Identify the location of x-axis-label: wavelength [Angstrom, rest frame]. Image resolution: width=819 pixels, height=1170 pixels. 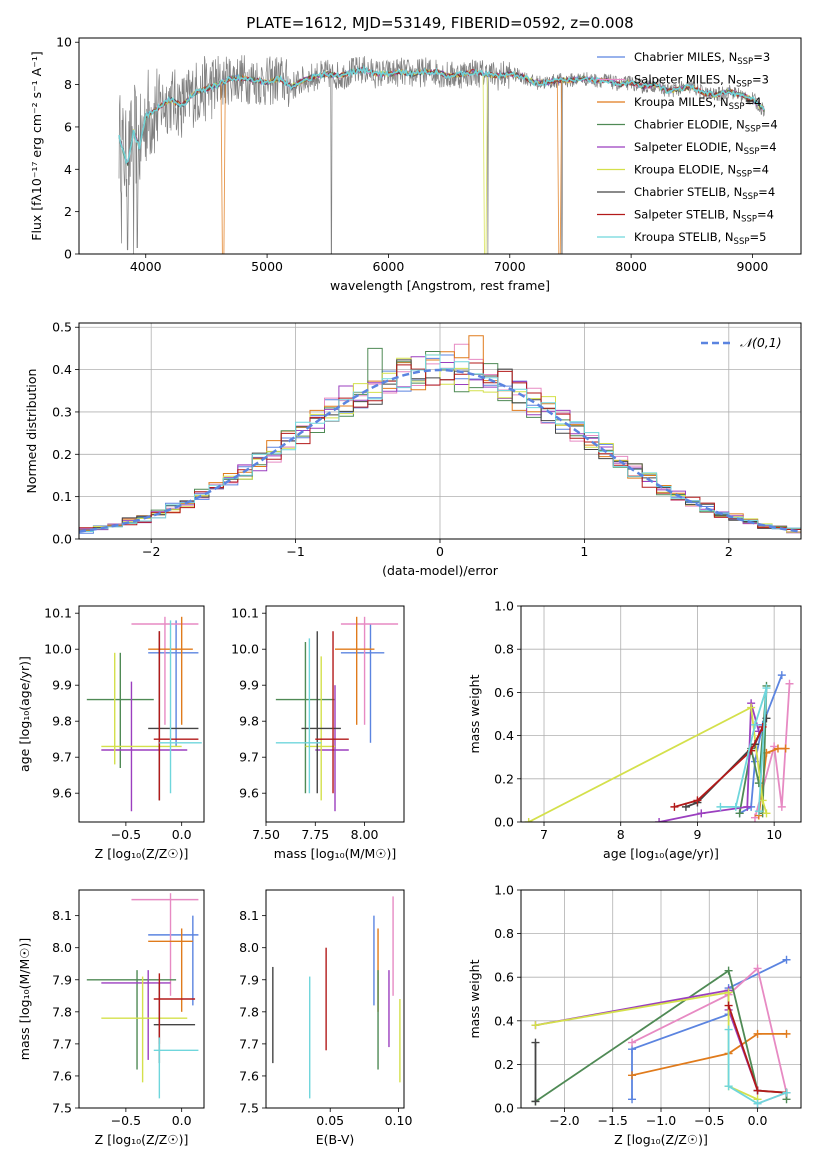
(440, 285).